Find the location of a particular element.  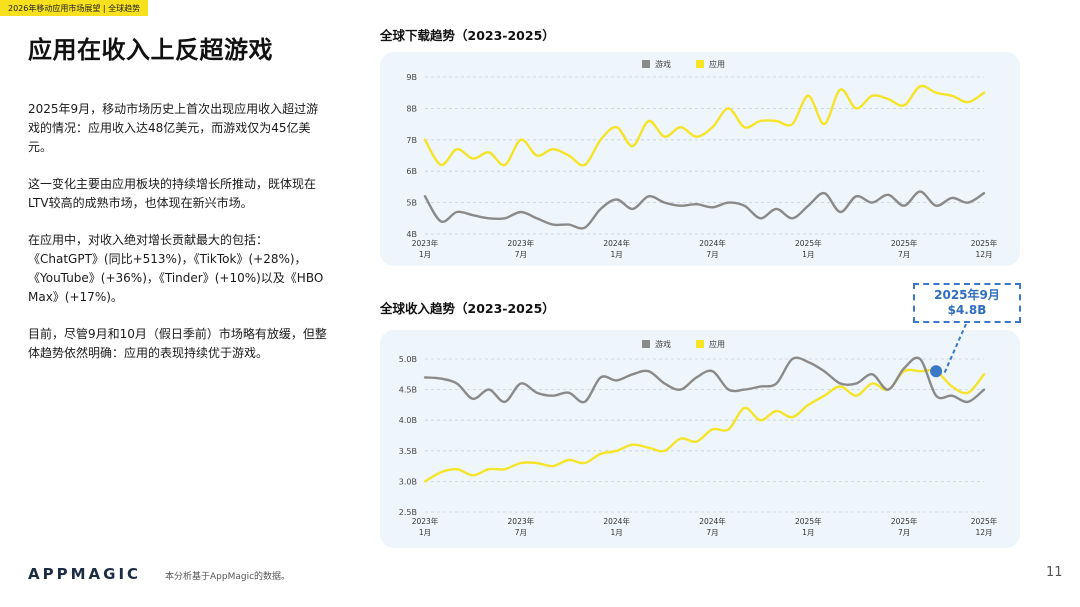

y-tick-label: 3.0B is located at coordinates (408, 481).